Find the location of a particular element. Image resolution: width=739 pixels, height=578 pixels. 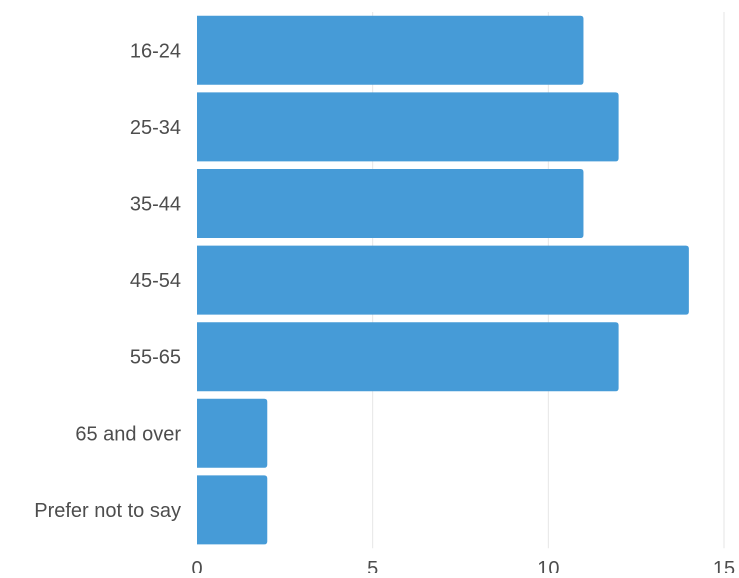

bar-group: 35-44 is located at coordinates (357, 203).